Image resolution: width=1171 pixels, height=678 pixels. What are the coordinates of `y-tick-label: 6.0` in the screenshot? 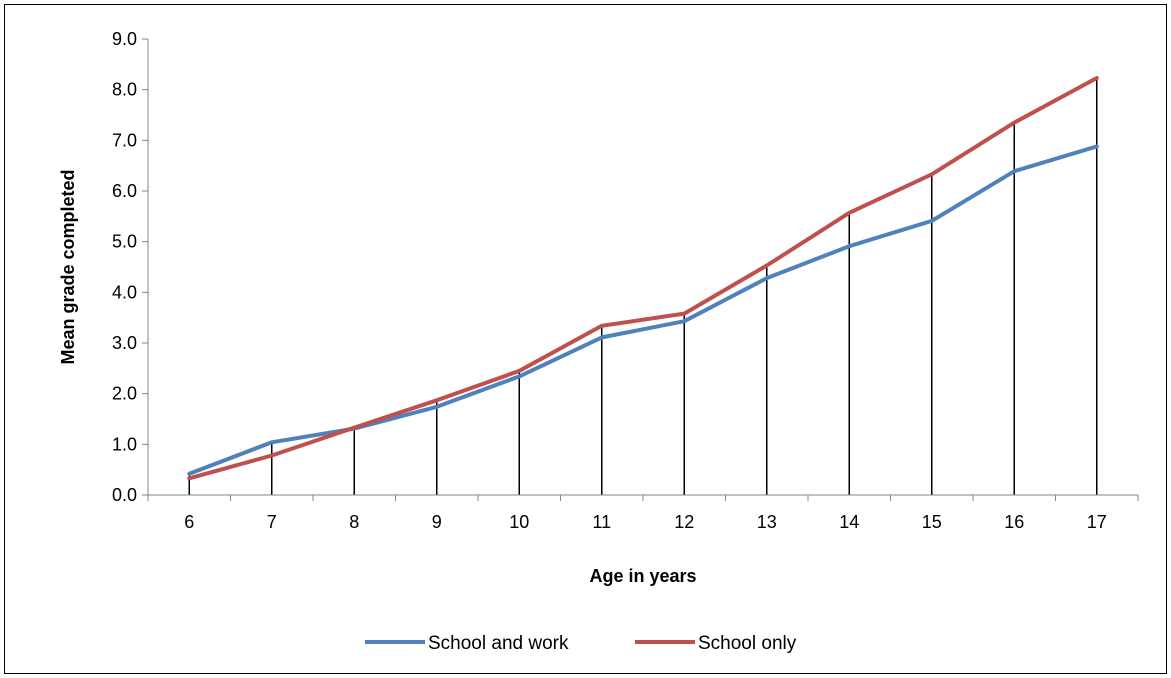 It's located at (124, 191).